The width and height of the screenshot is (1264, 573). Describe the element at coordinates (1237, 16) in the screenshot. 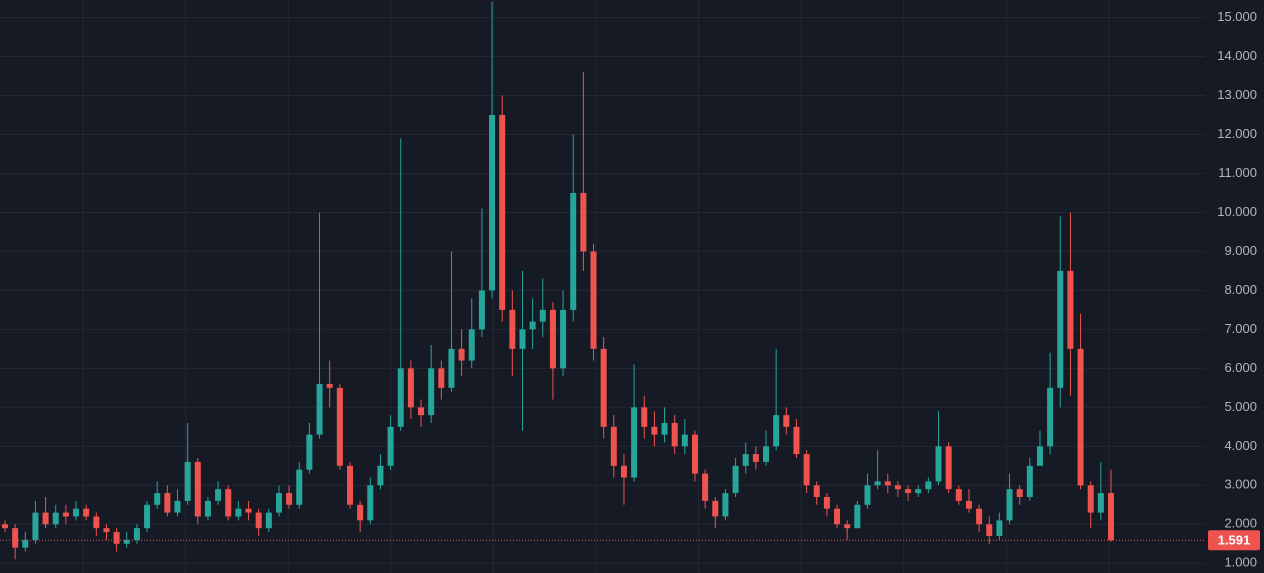

I see `y-tick-label: 15.000` at that location.